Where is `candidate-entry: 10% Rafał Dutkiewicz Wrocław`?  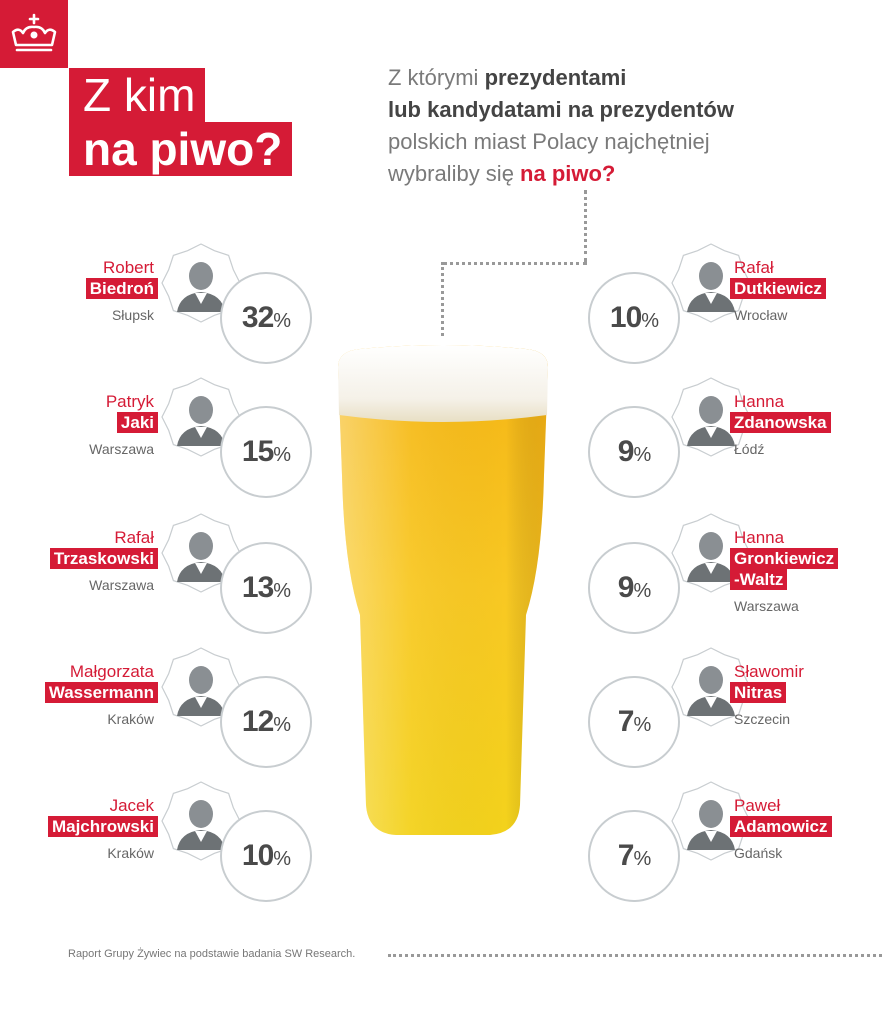 candidate-entry: 10% Rafał Dutkiewicz Wrocław is located at coordinates (737, 307).